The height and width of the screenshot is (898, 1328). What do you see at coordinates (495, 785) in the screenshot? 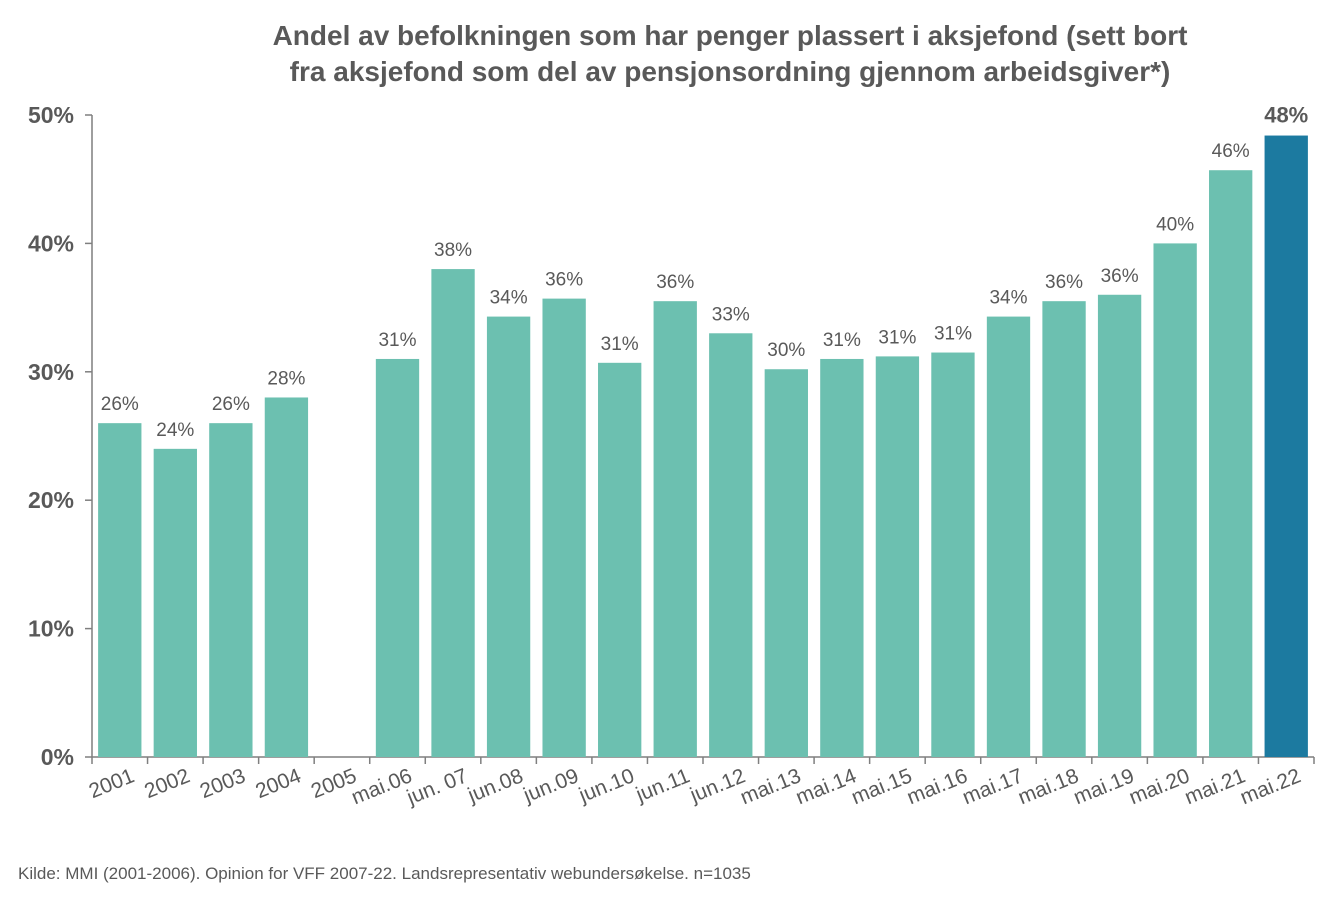
I see `x-tick-label: jun.08` at bounding box center [495, 785].